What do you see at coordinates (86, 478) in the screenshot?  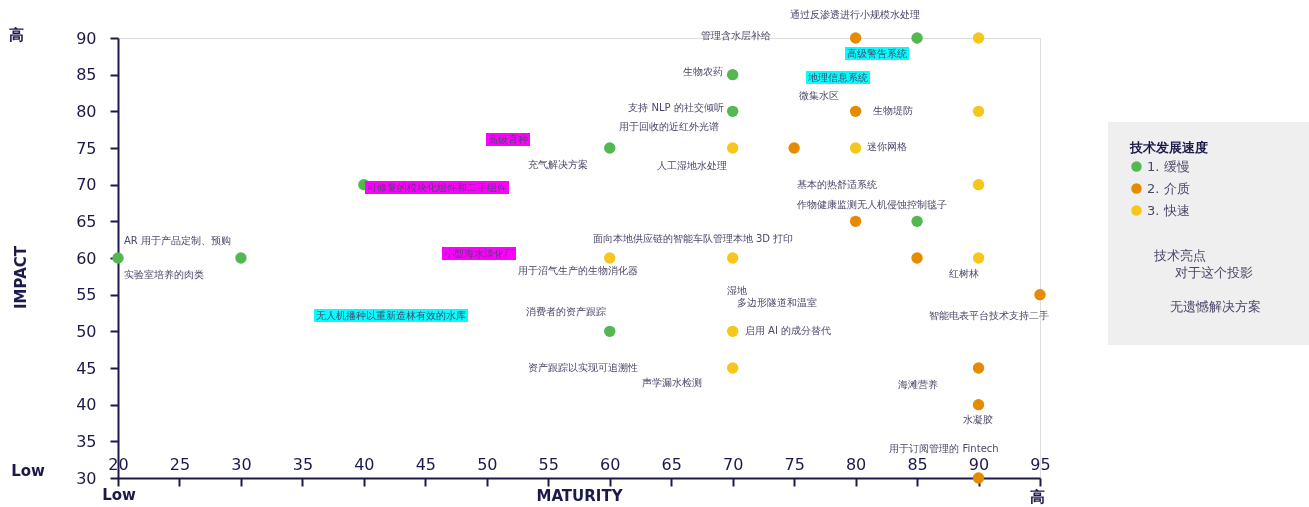 I see `y-tick-label: 30` at bounding box center [86, 478].